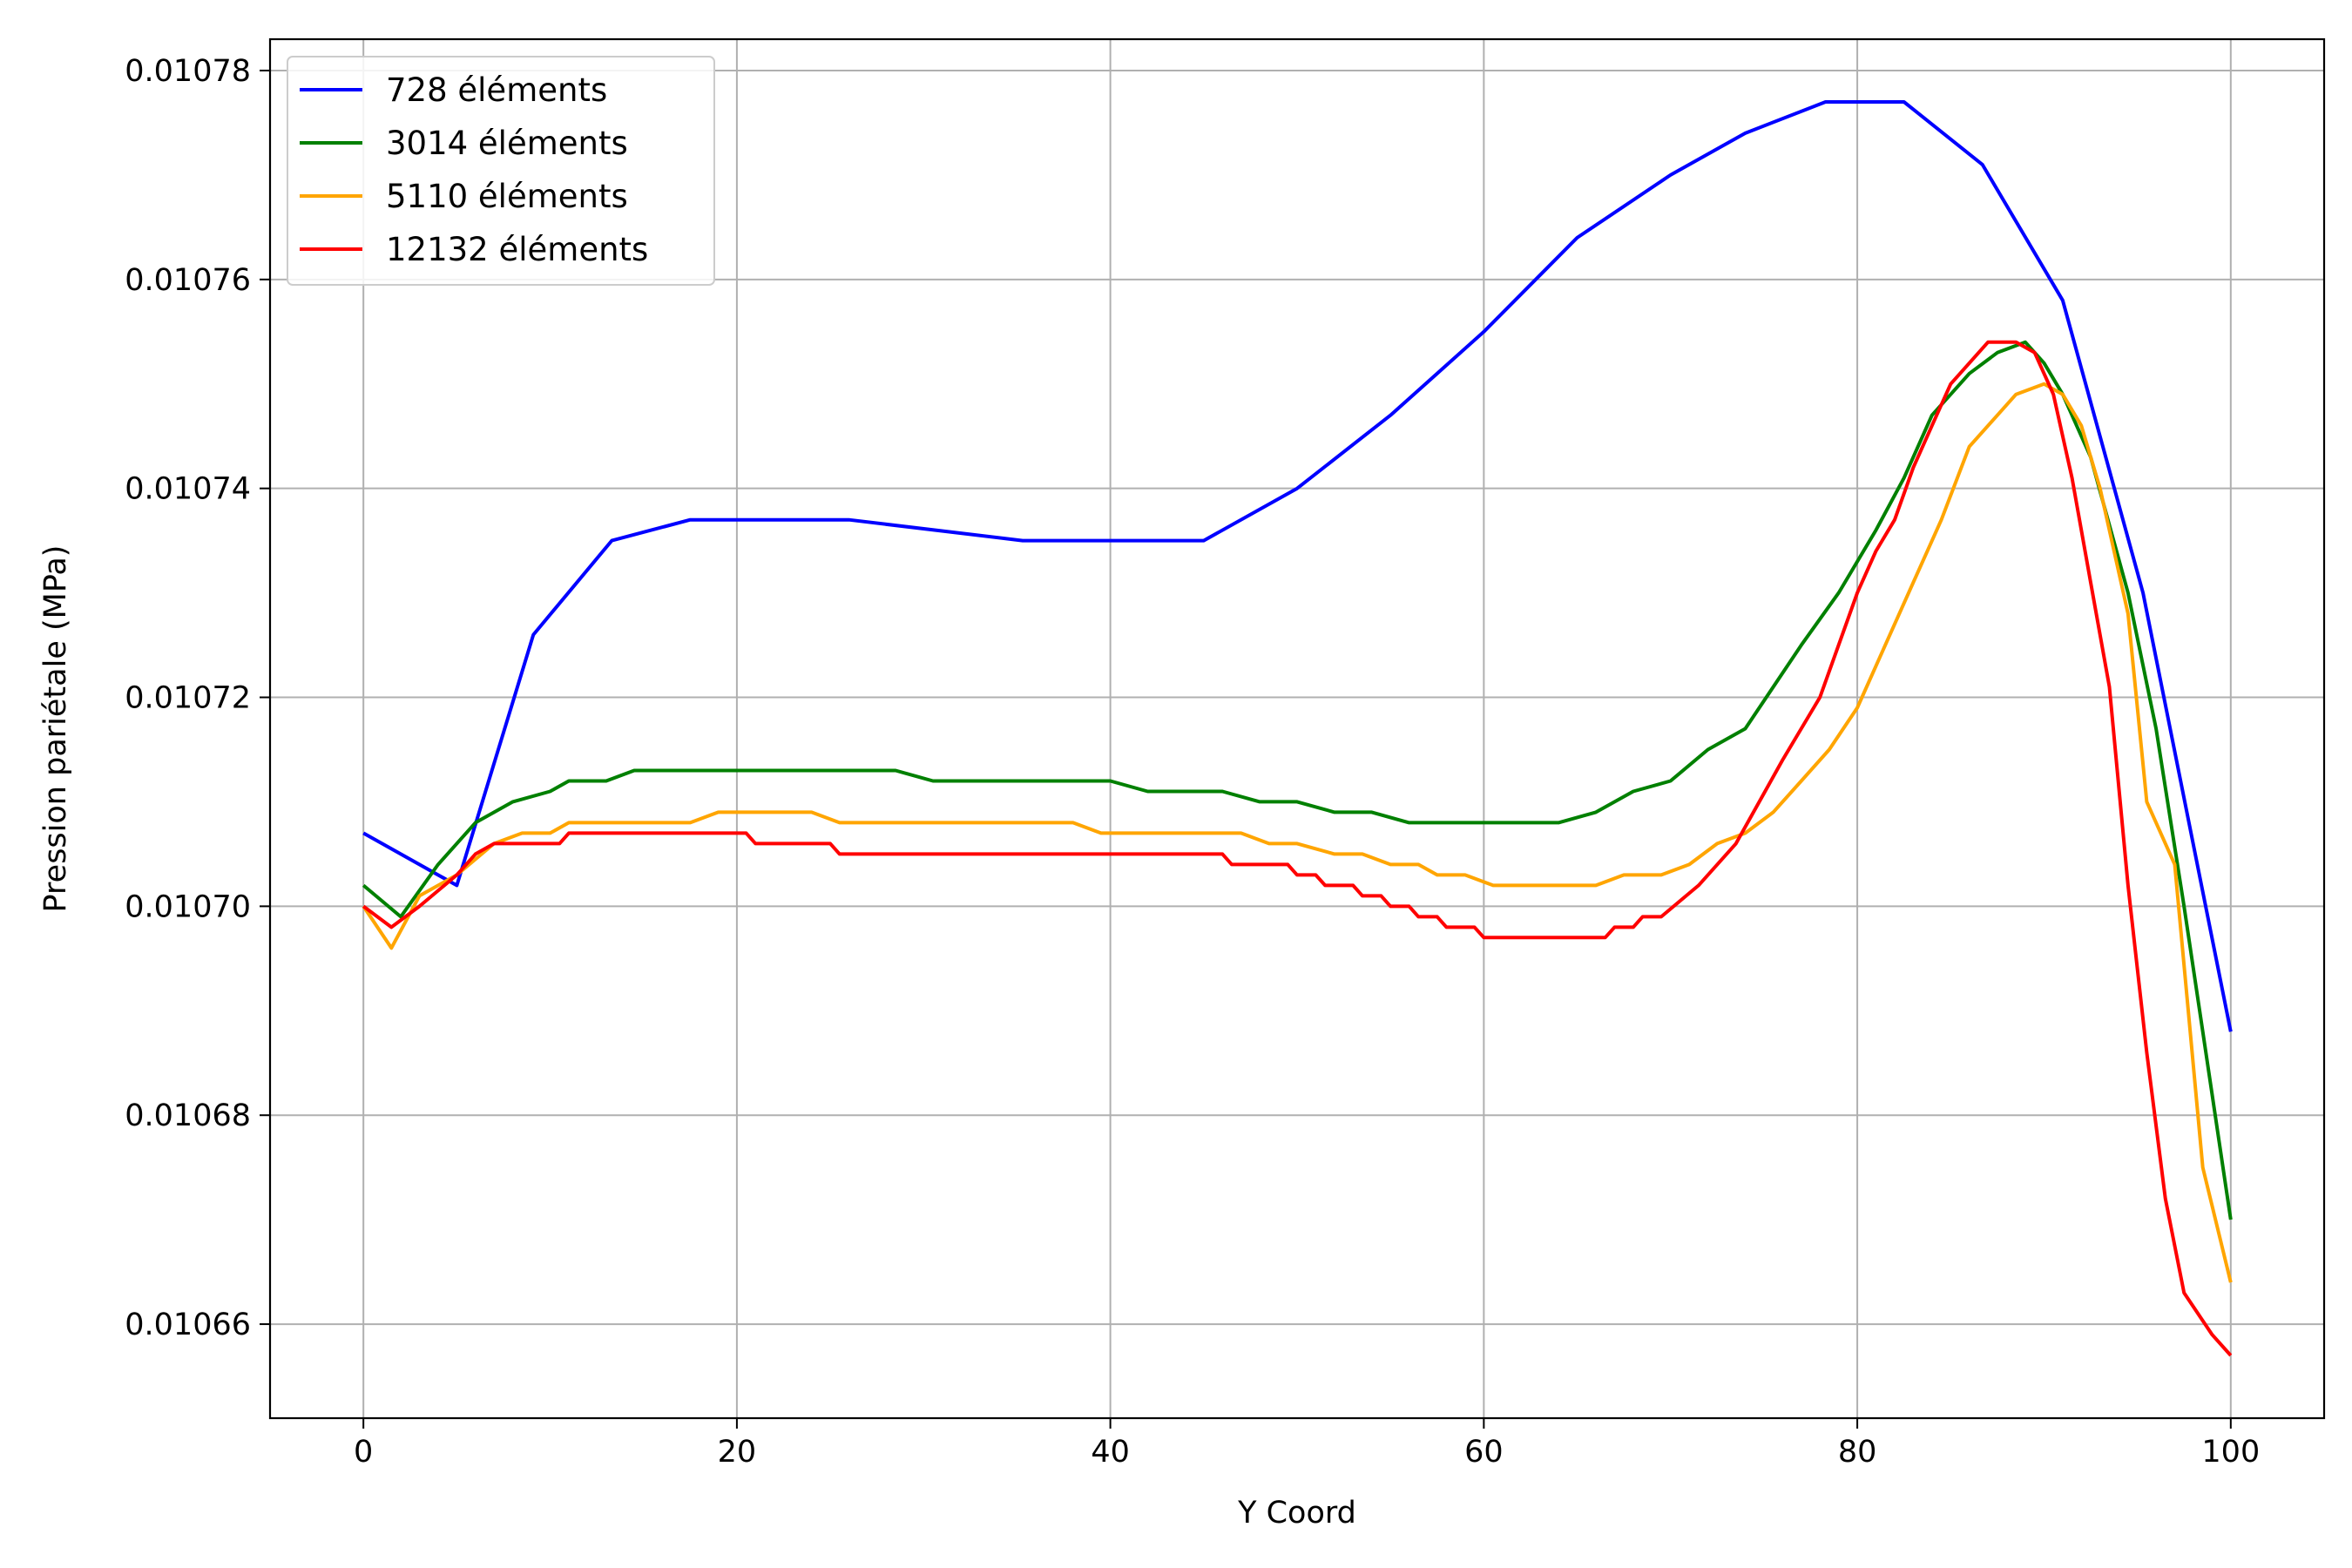 The width and height of the screenshot is (2352, 1568). I want to click on x-axis-label: Y Coord, so click(1296, 1513).